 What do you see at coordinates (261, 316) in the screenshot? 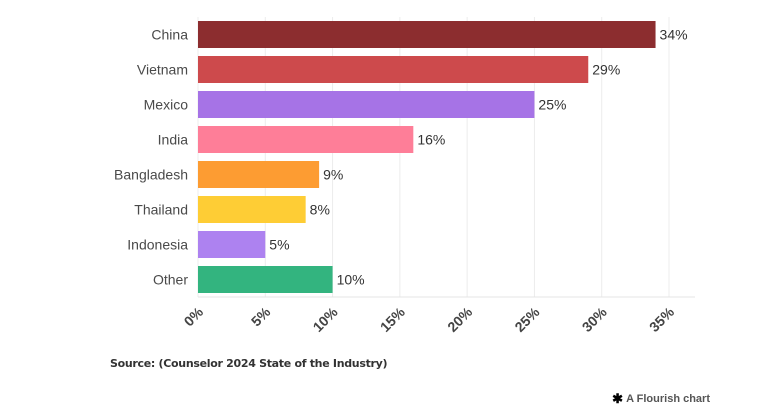
I see `x-tick-label: 5%` at bounding box center [261, 316].